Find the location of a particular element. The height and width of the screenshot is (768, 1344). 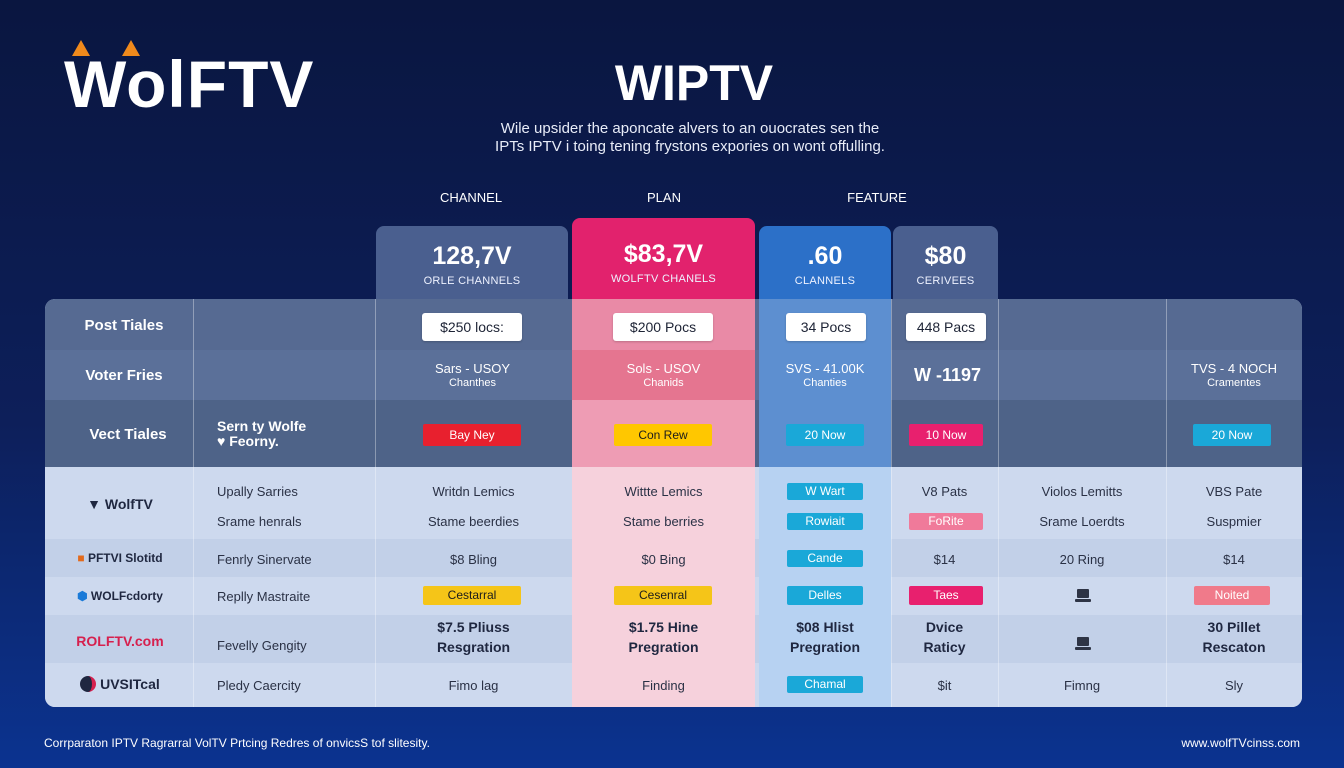

row-pill: Cesenral is located at coordinates (663, 595).